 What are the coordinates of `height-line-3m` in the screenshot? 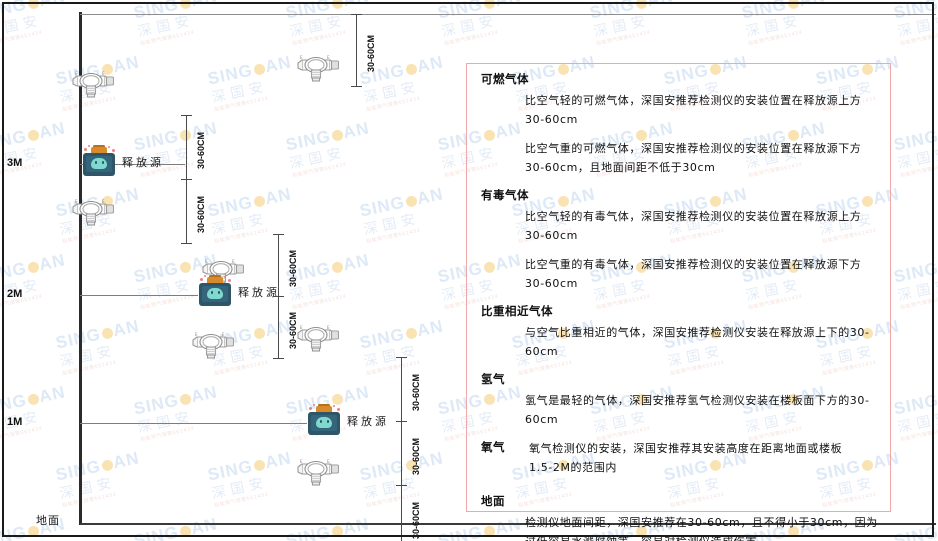 It's located at (132, 164).